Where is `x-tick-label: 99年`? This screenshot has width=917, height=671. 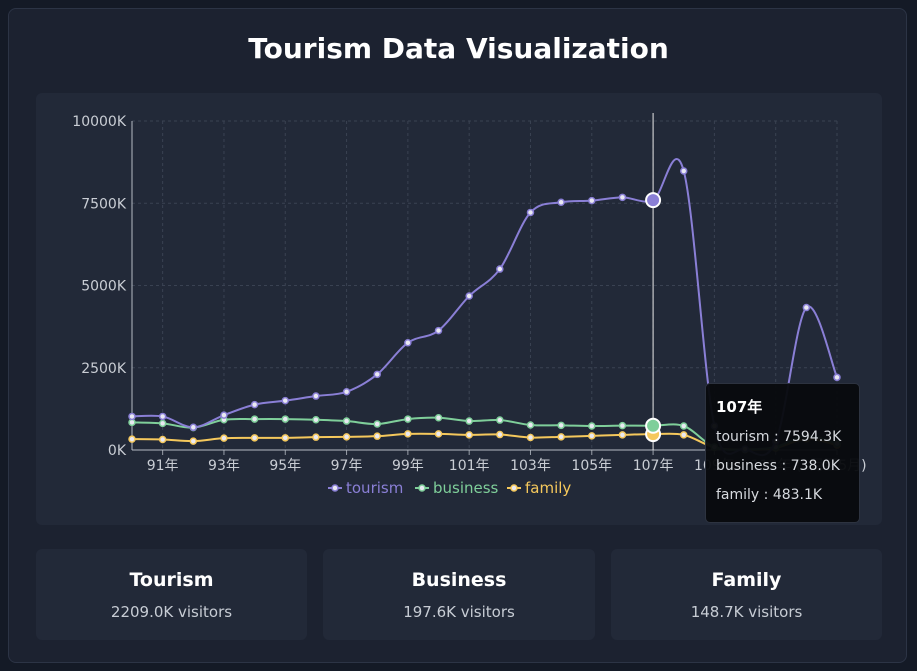 x-tick-label: 99年 is located at coordinates (408, 466).